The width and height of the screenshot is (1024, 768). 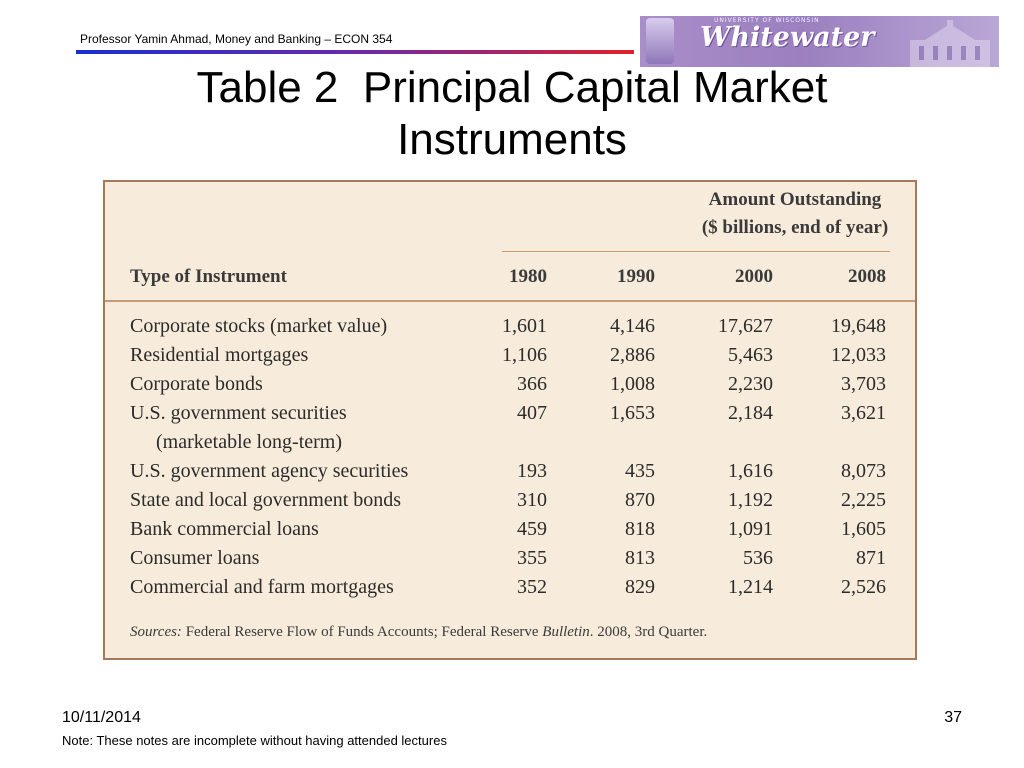 I want to click on column-header-1990: 1990, so click(x=636, y=276).